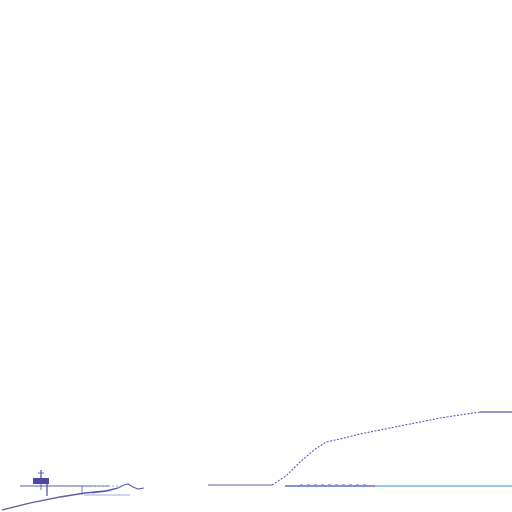 The width and height of the screenshot is (512, 512). Describe the element at coordinates (60, 499) in the screenshot. I see `ground-slope-line` at that location.